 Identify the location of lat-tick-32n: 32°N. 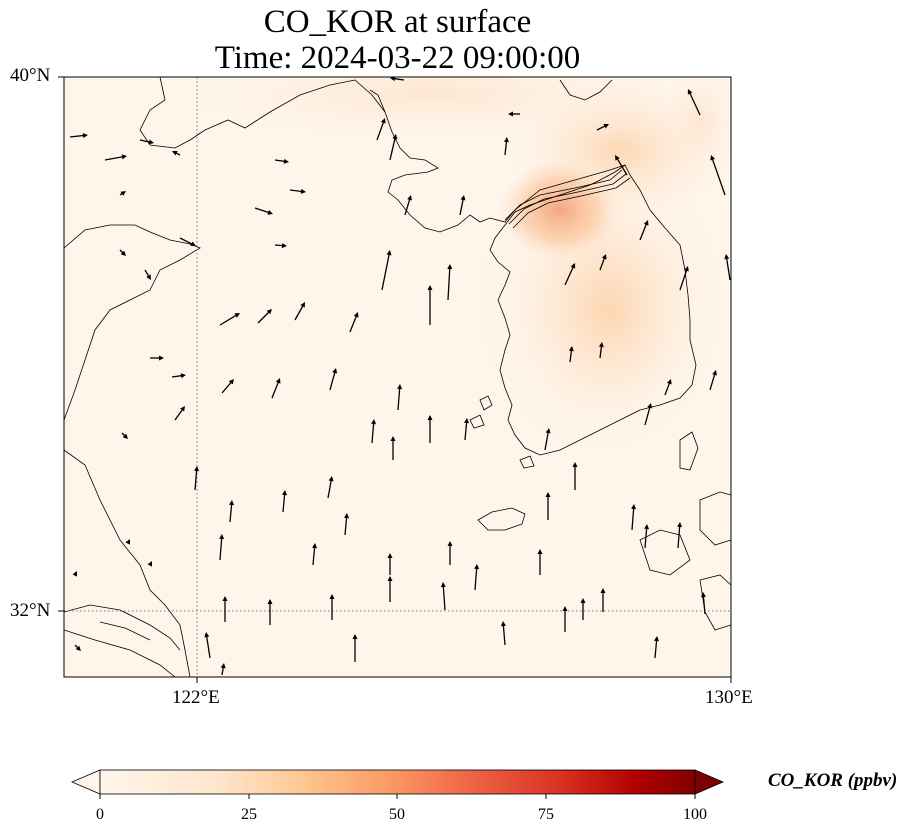
(30, 610).